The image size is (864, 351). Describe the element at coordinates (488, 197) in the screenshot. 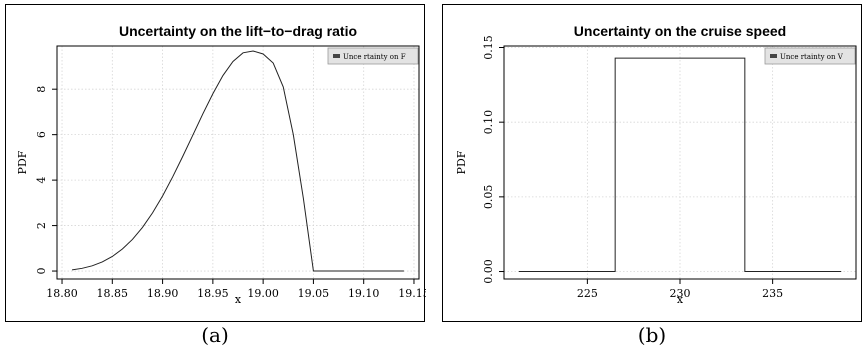

I see `y-tick-label: 0.05` at that location.